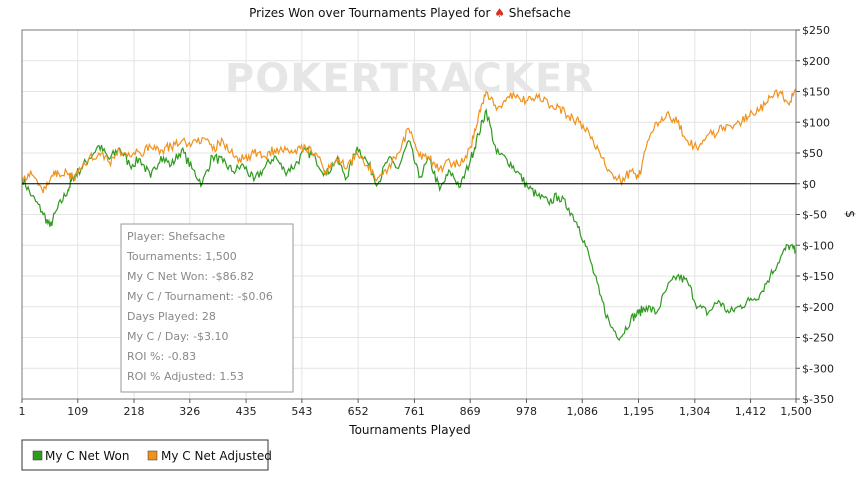 This screenshot has height=480, width=864. Describe the element at coordinates (409, 430) in the screenshot. I see `x-axis-label: Tournaments Played` at that location.